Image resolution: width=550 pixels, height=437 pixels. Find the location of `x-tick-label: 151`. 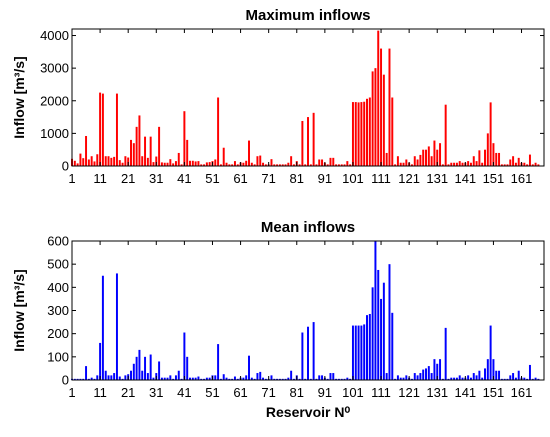

x-tick-label: 151 is located at coordinates (494, 392).